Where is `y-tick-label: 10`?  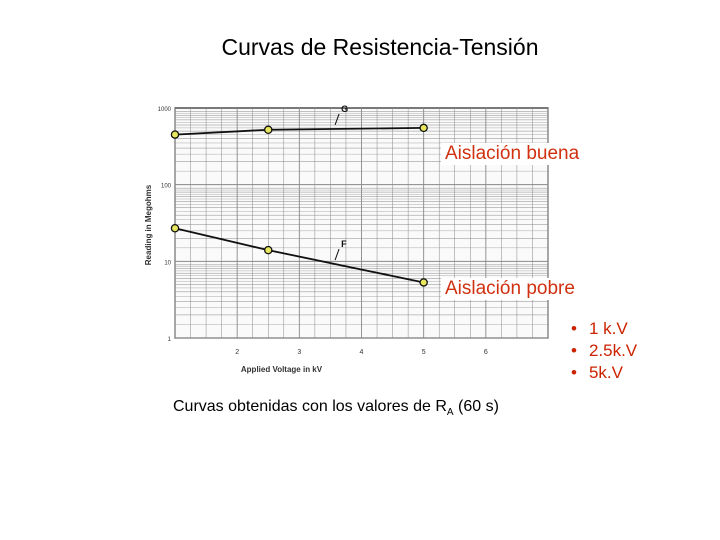 y-tick-label: 10 is located at coordinates (167, 263).